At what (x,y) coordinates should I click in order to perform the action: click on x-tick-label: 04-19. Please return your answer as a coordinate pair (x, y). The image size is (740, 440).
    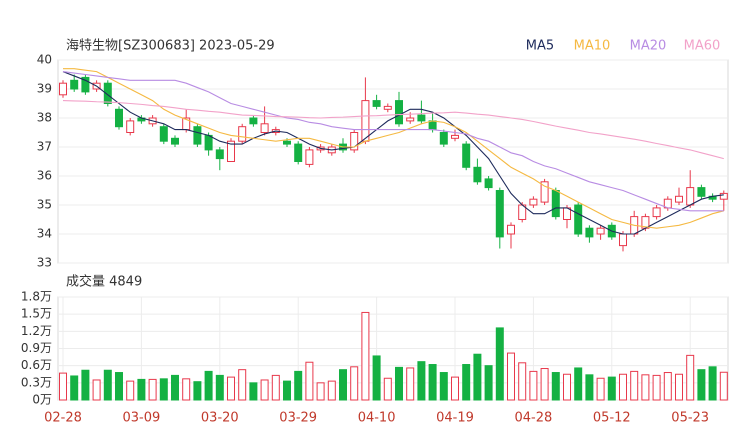
    Looking at the image, I should click on (455, 418).